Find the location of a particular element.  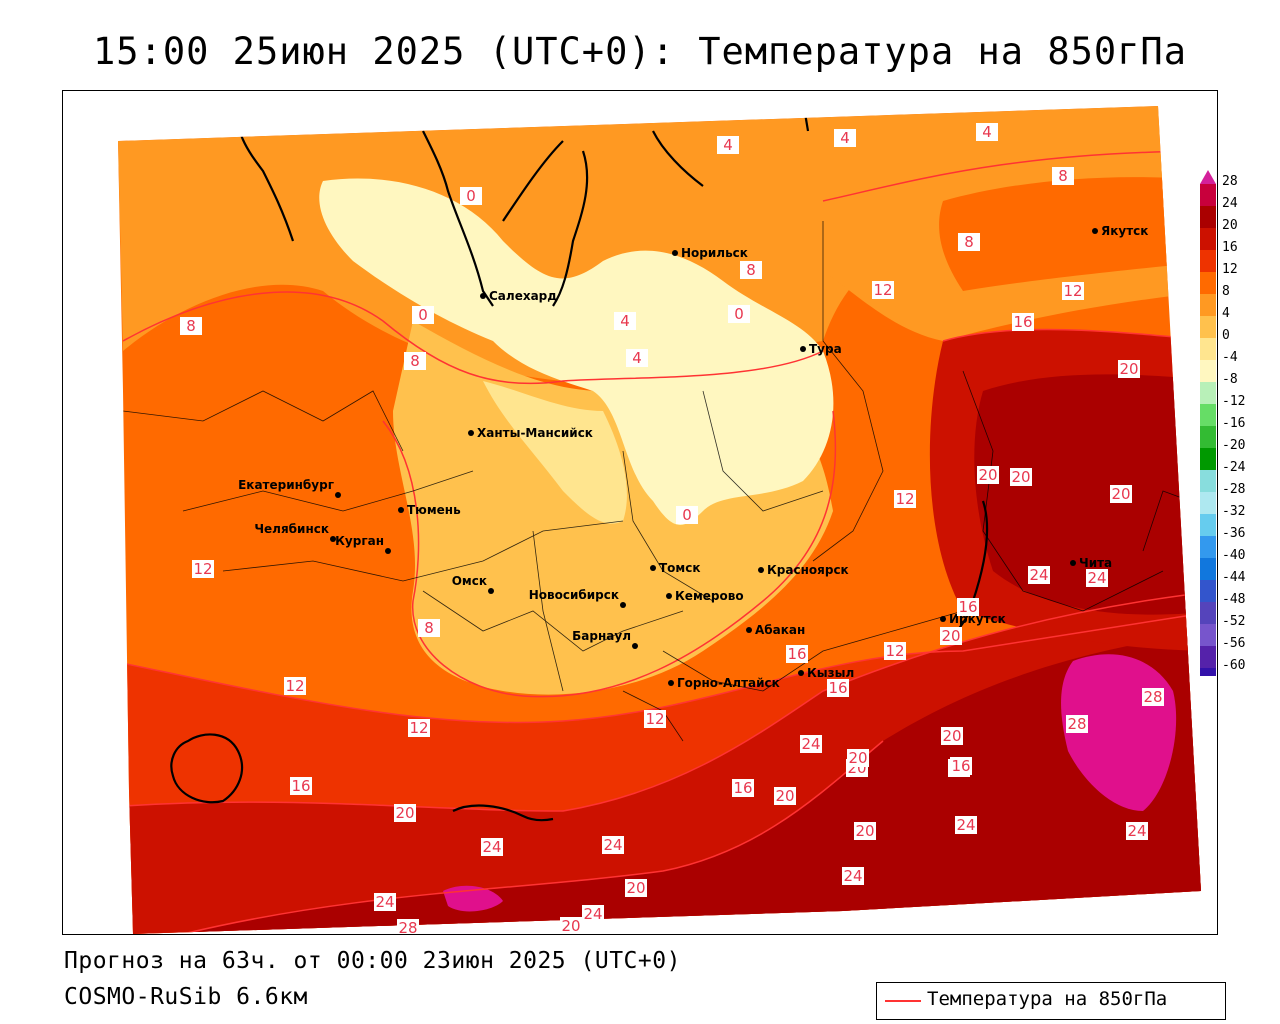

colorbar is located at coordinates (1208, 423).